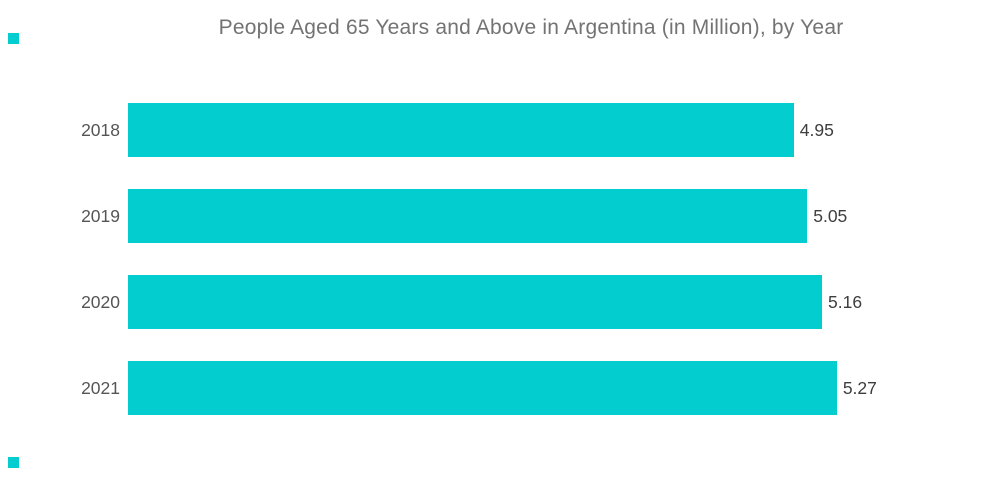 The width and height of the screenshot is (1000, 504). Describe the element at coordinates (13, 462) in the screenshot. I see `corner-mark-bottom-left` at that location.